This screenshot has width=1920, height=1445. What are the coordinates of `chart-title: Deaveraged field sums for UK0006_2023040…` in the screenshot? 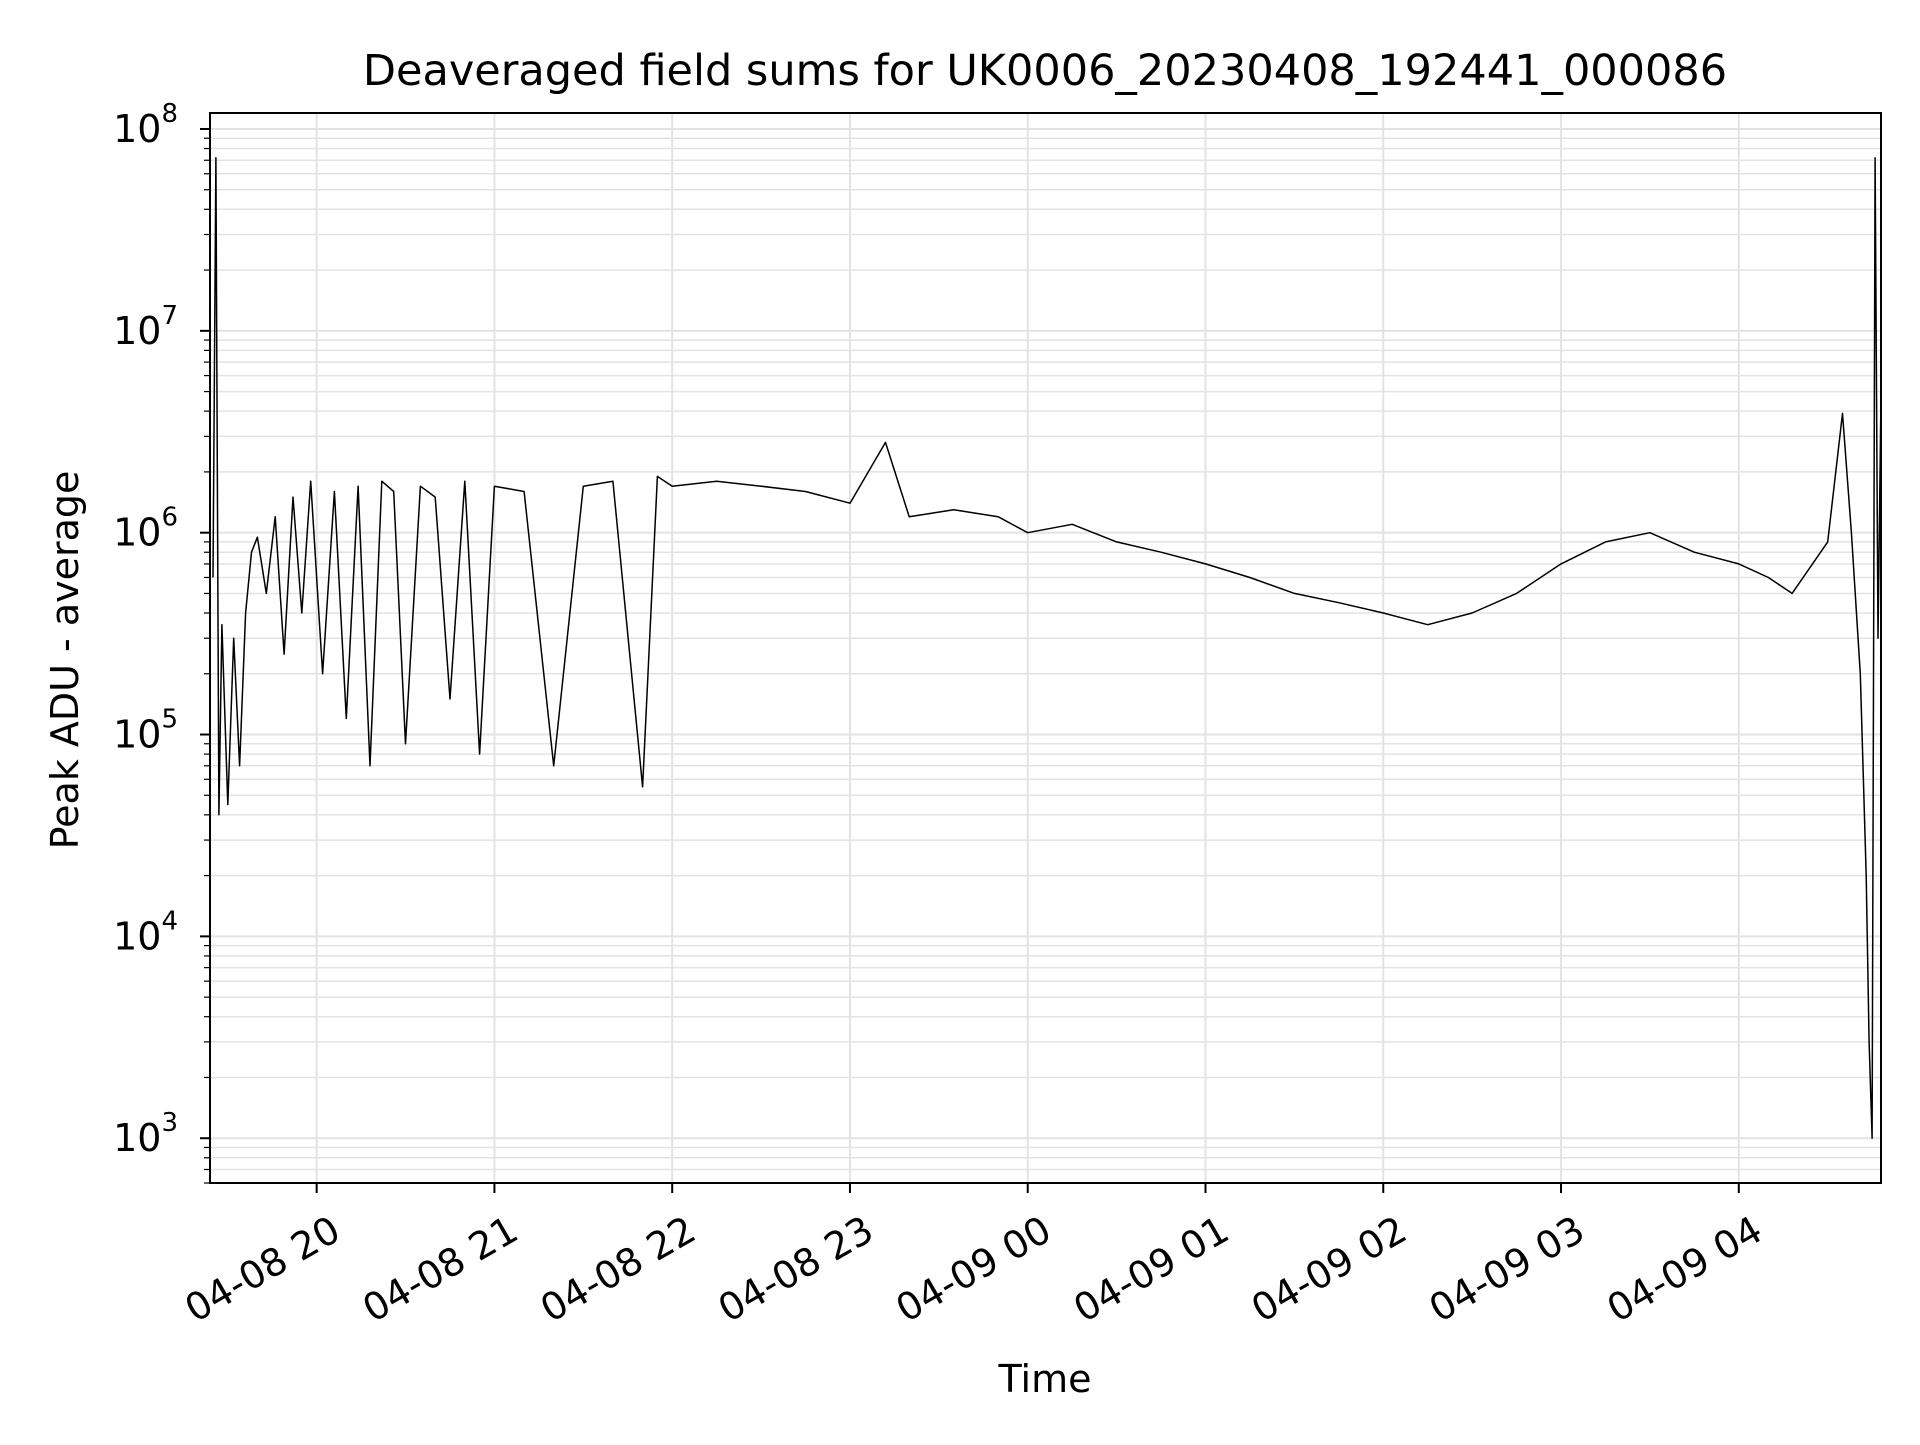 It's located at (1045, 71).